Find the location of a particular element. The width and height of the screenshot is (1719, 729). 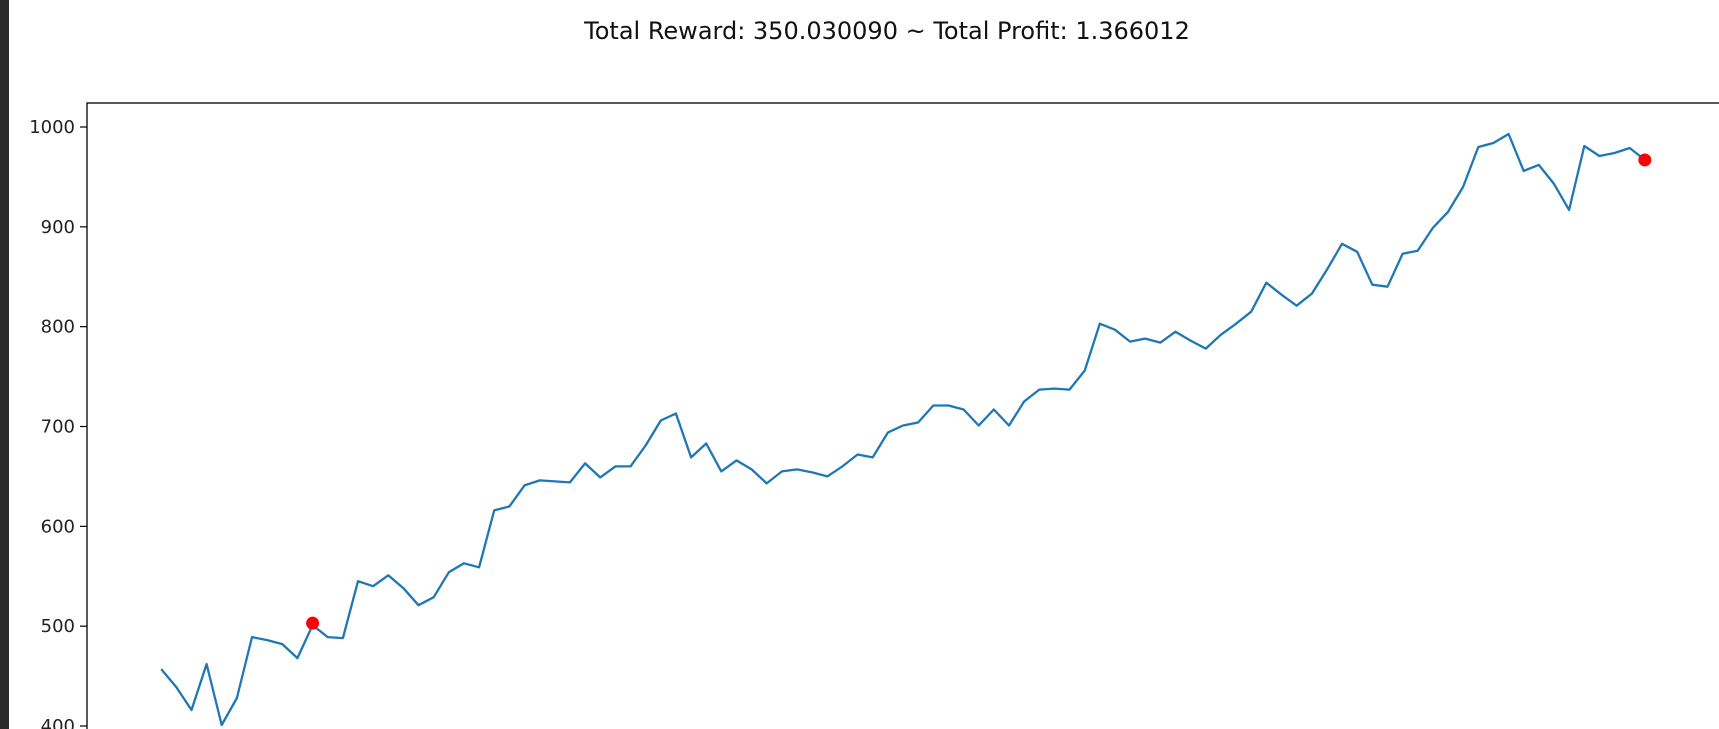

y-tick-label: 500 is located at coordinates (58, 626).